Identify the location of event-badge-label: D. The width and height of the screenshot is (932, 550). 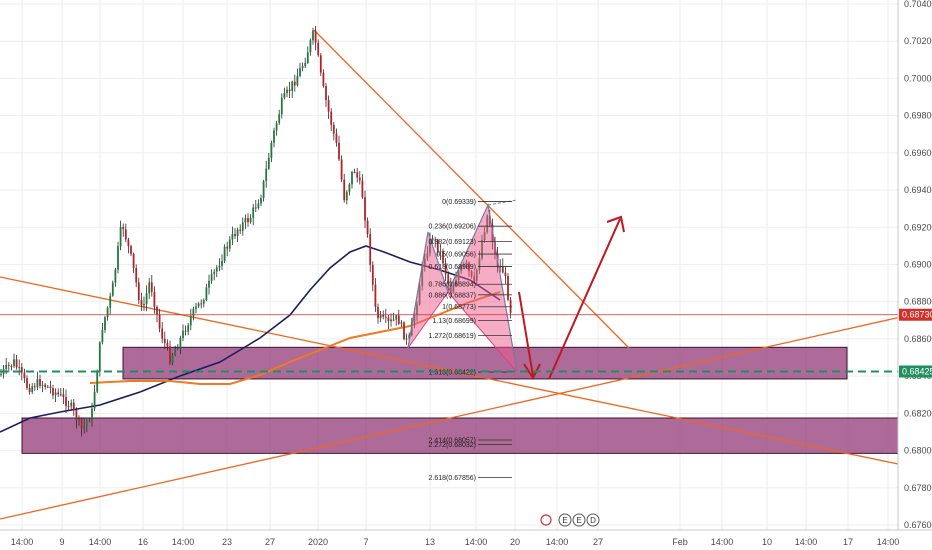
(593, 520).